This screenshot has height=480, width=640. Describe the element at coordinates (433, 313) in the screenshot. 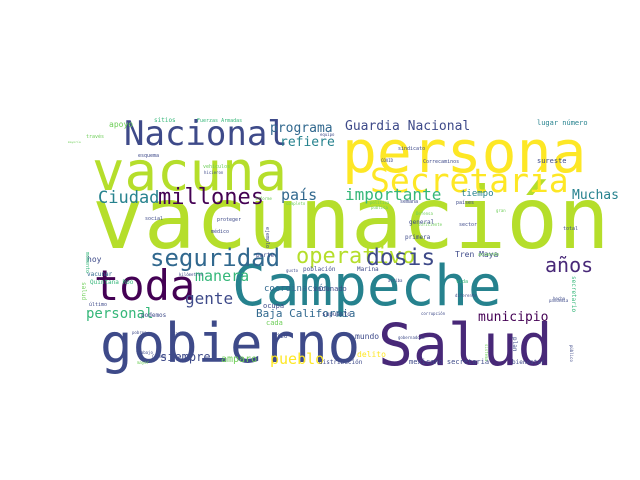

I see `cloud-word: corrupción` at that location.